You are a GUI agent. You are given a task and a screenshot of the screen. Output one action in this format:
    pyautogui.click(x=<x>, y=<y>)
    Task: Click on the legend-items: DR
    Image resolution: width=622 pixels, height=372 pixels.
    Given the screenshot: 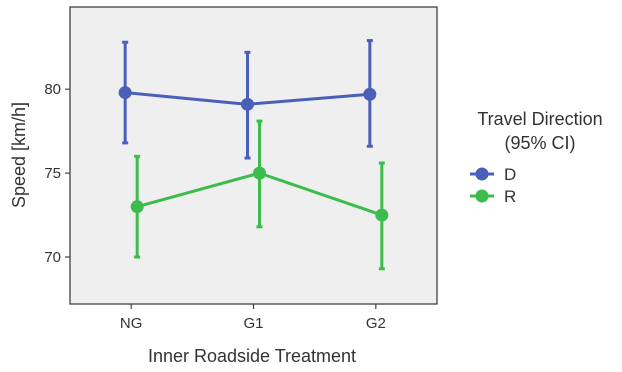 What is the action you would take?
    pyautogui.click(x=493, y=185)
    